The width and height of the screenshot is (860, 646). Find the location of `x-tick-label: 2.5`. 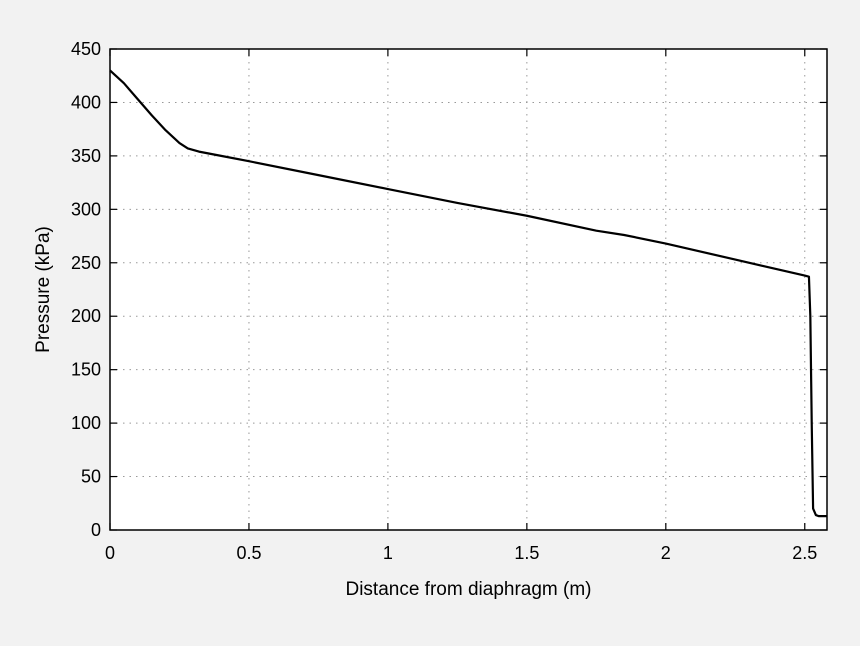

x-tick-label: 2.5 is located at coordinates (804, 553).